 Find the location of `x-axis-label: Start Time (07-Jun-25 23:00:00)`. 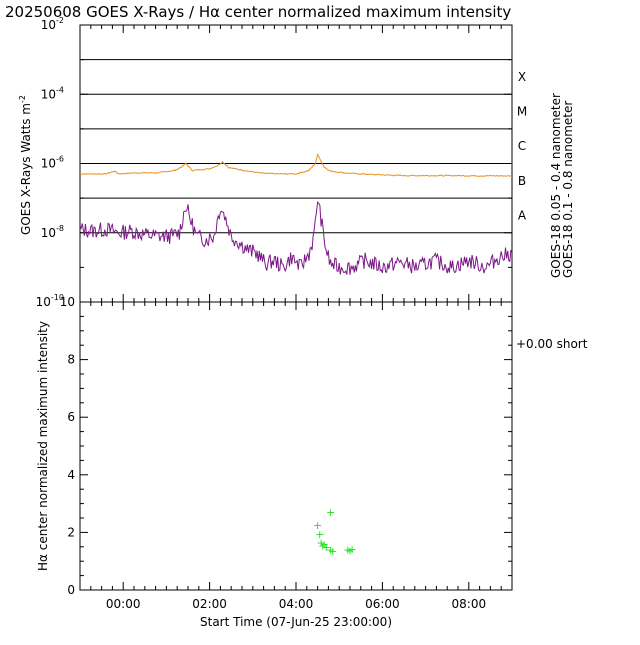

x-axis-label: Start Time (07-Jun-25 23:00:00) is located at coordinates (296, 622).